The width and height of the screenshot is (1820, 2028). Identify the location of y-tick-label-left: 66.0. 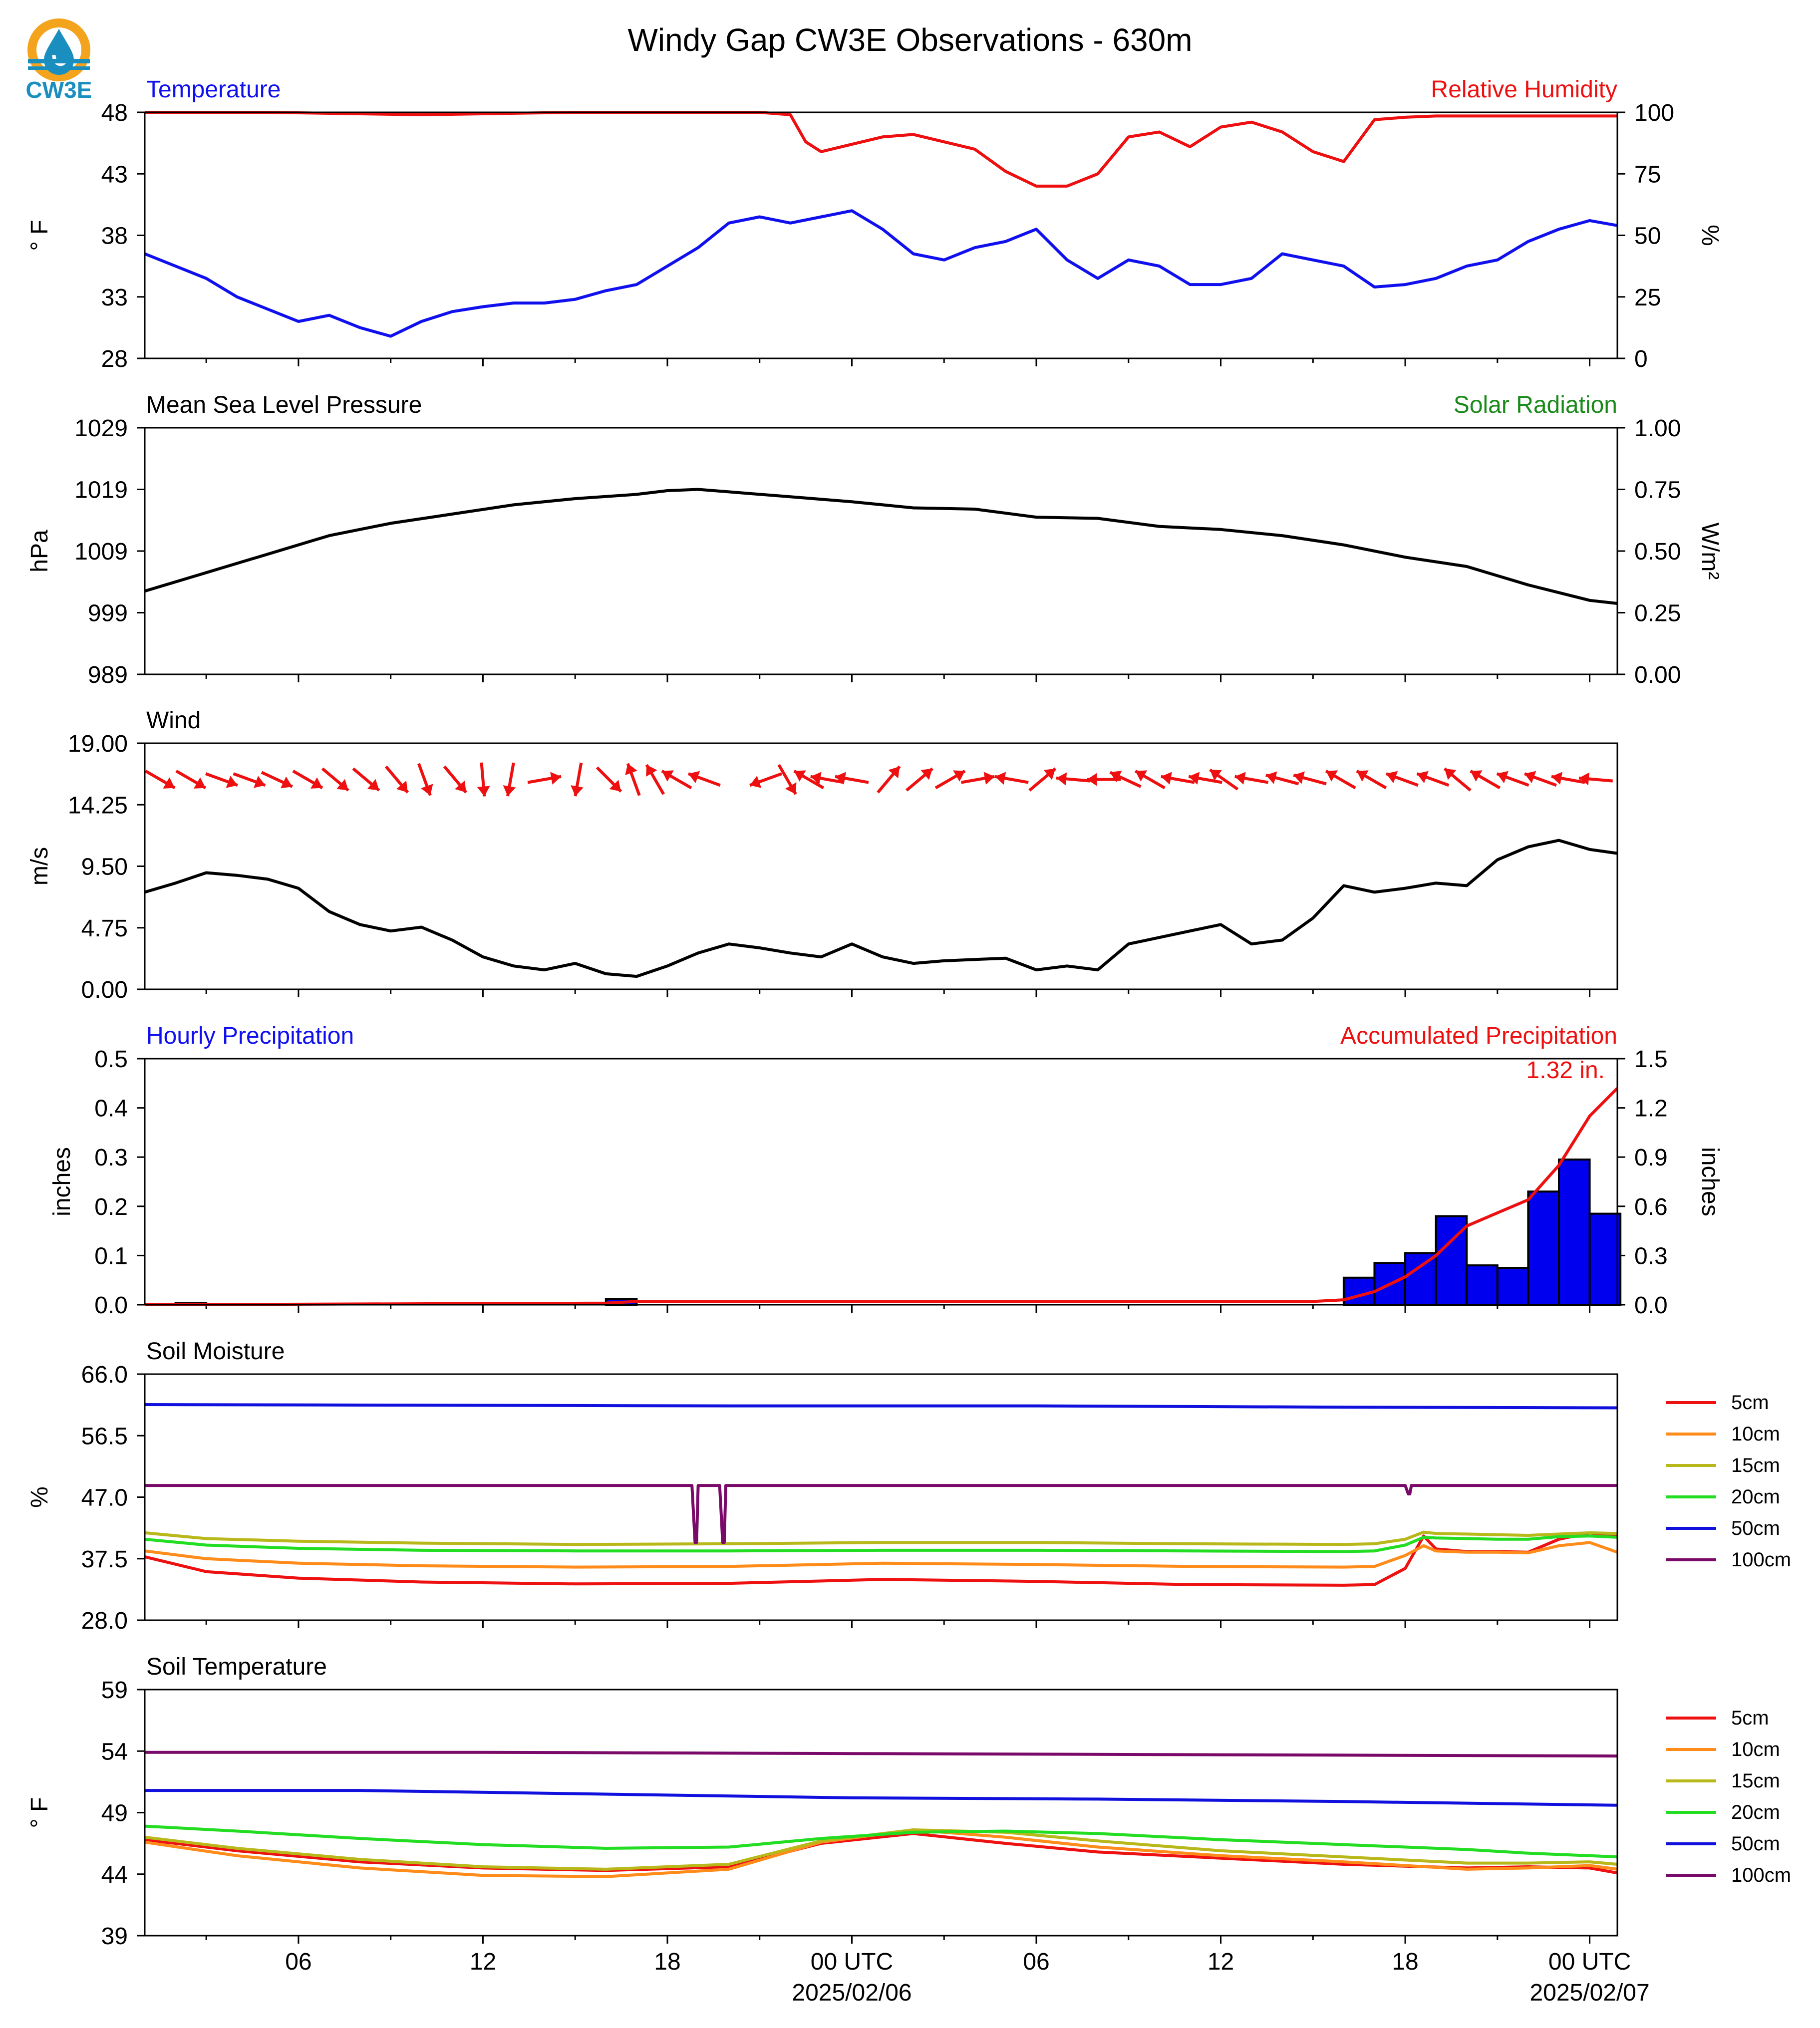
(104, 1375).